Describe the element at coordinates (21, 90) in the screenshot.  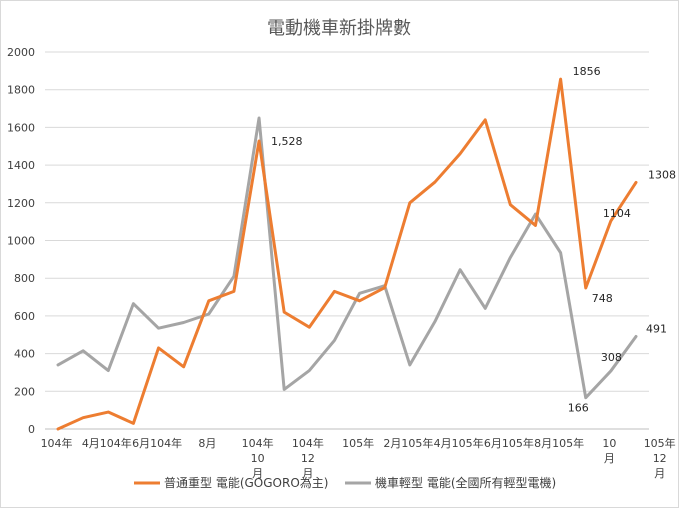
I see `y-tick-label: 1800` at that location.